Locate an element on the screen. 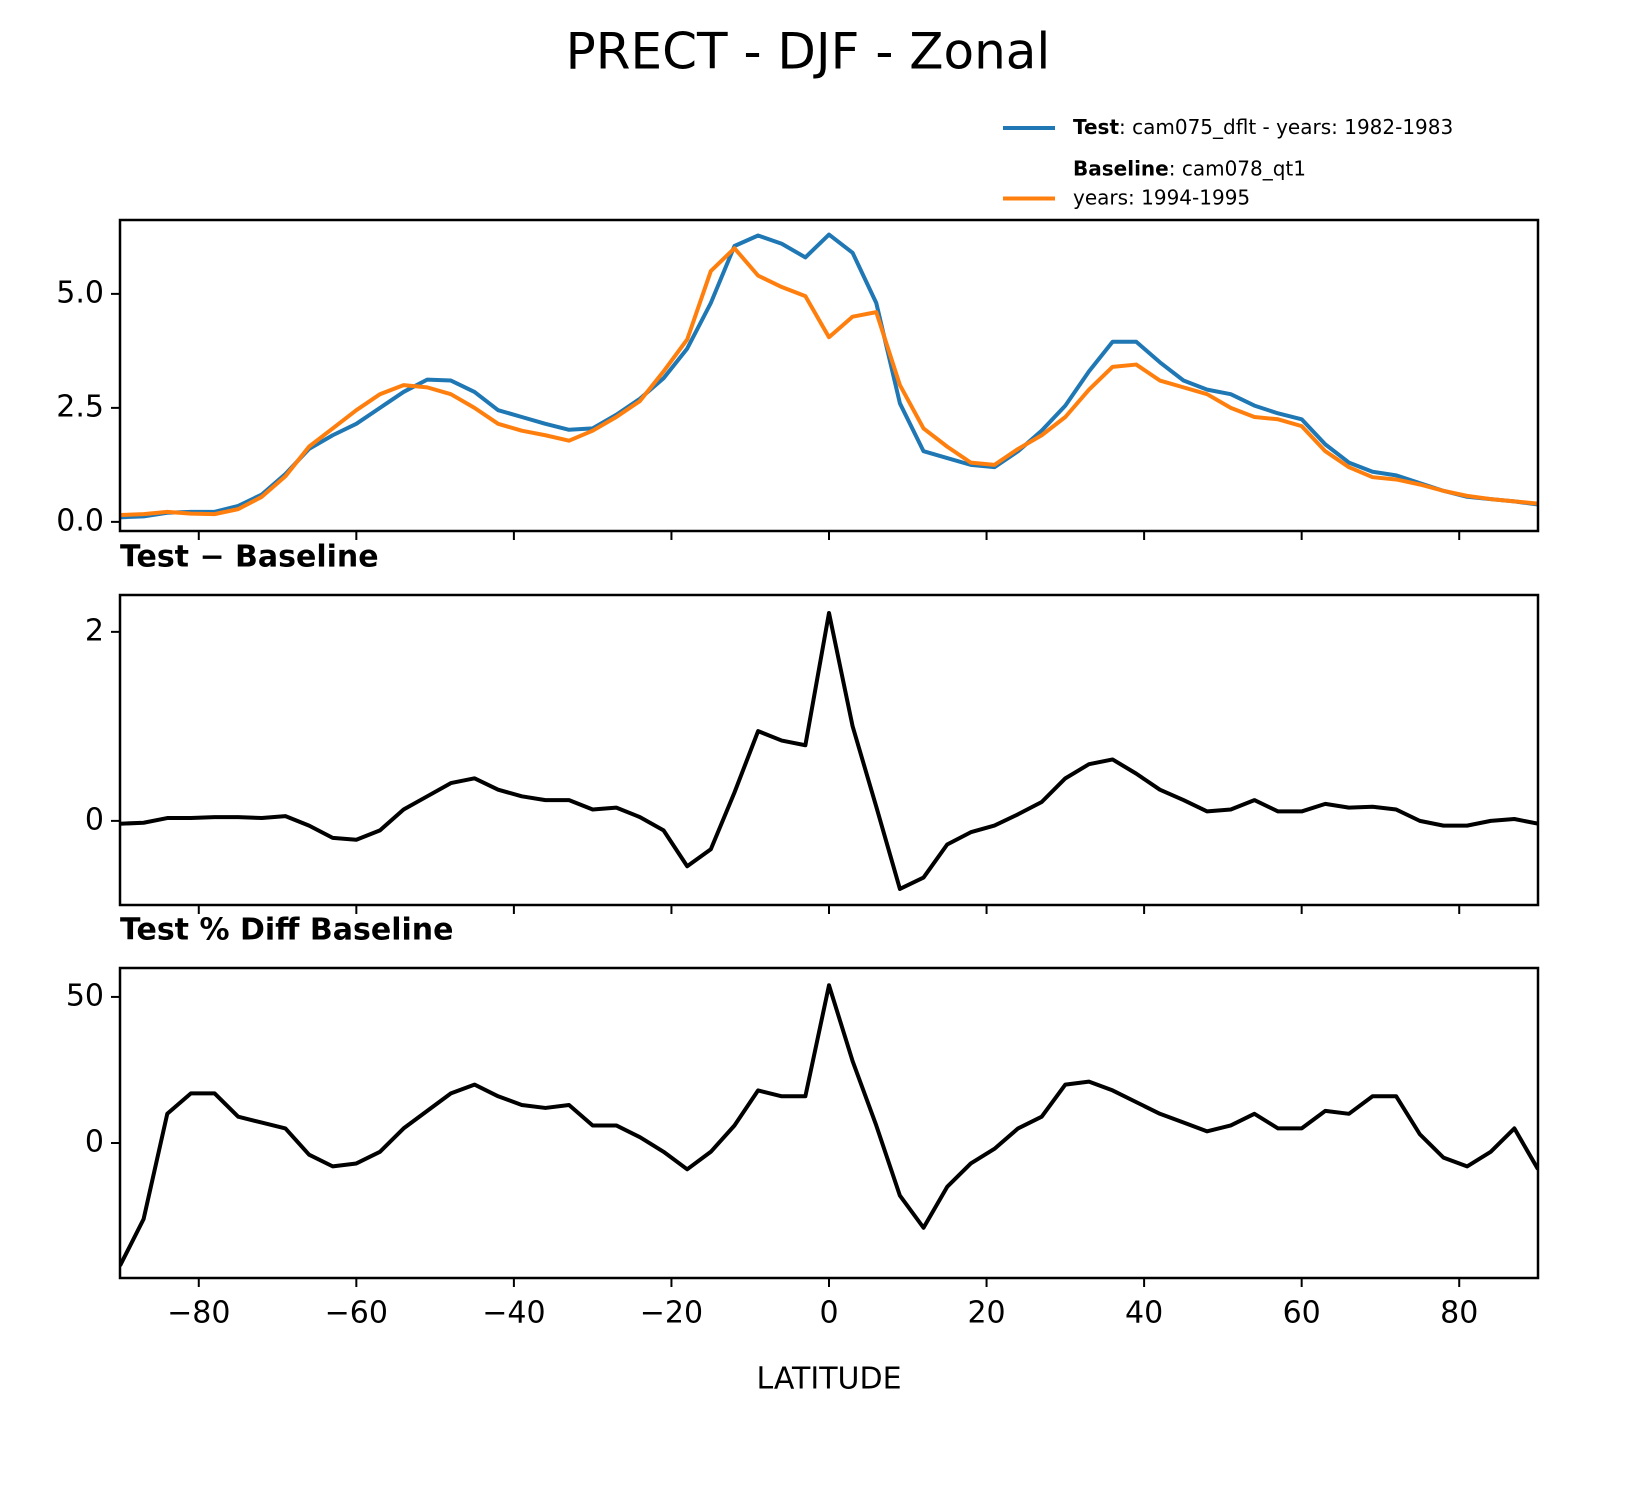 This screenshot has width=1643, height=1496. panel-title: Test % Diff Baseline is located at coordinates (287, 930).